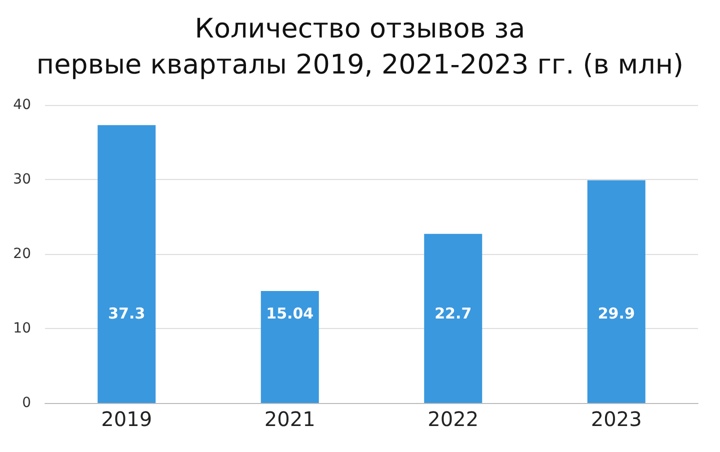 The image size is (720, 452). I want to click on y-tick-label: 0, so click(26, 403).